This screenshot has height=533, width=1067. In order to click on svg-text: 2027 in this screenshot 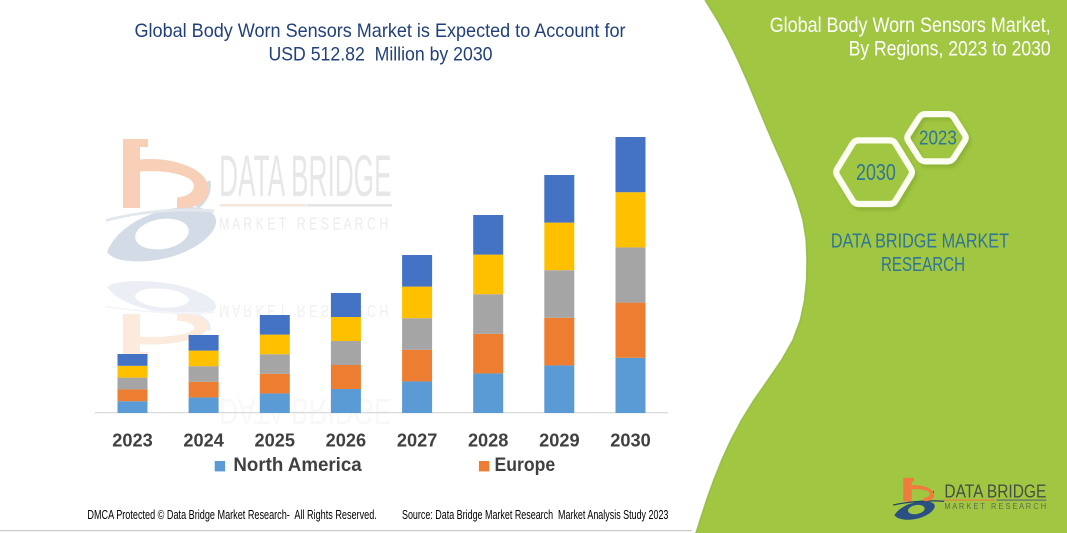, I will do `click(417, 439)`.